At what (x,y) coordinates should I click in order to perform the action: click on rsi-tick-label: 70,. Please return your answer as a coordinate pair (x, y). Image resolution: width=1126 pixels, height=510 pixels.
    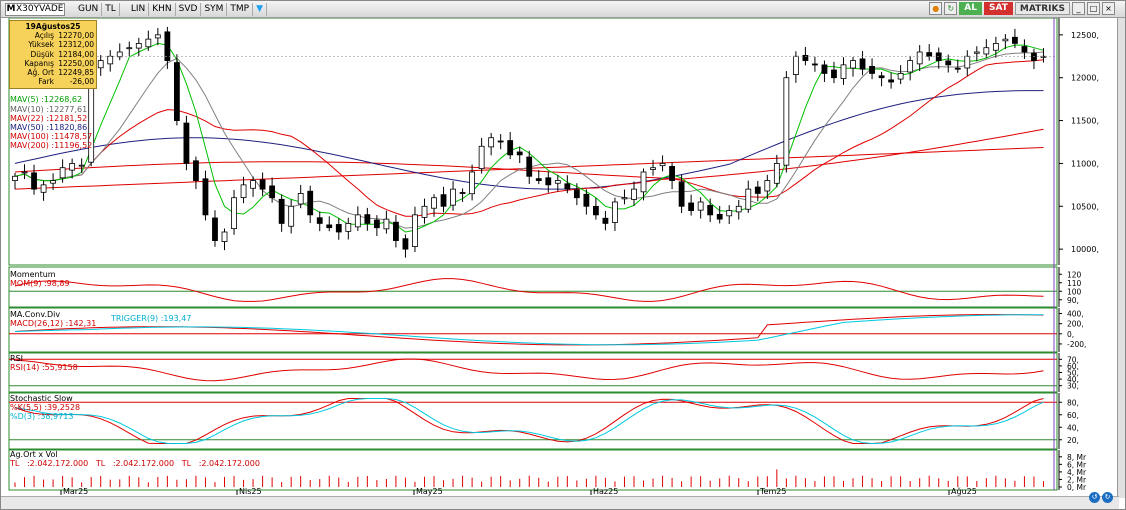
    Looking at the image, I should click on (1073, 359).